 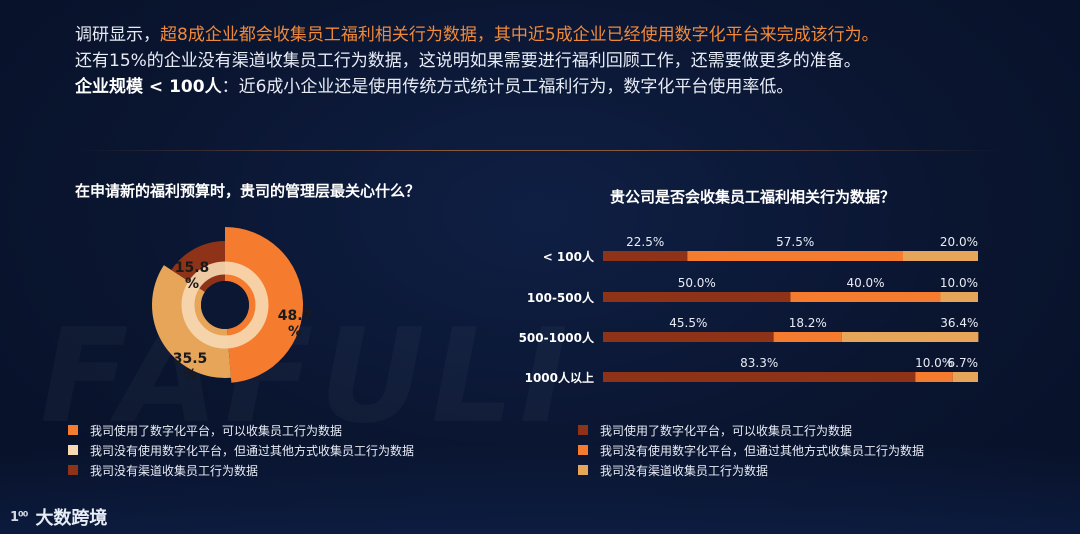 I want to click on pie-legend-item: 我司没有使用数字化平台，但通过其他方式收集员工行为数据, so click(x=241, y=450).